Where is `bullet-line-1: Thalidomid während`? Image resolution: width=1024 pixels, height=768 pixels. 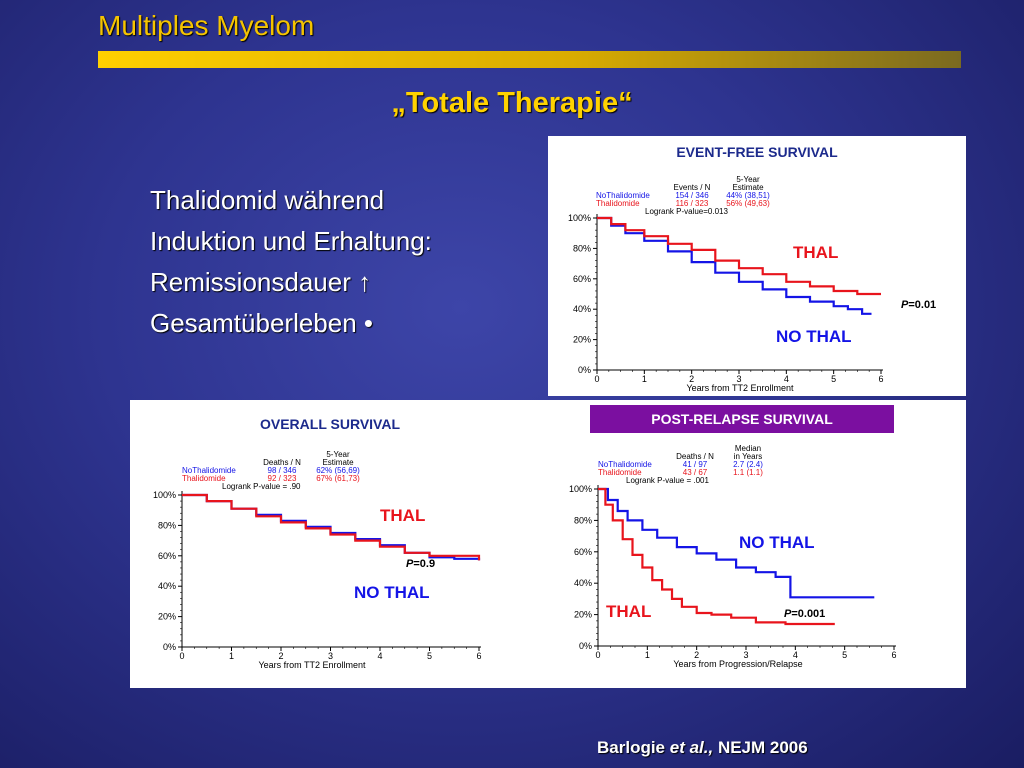
bullet-line-1: Thalidomid während is located at coordinates (267, 200).